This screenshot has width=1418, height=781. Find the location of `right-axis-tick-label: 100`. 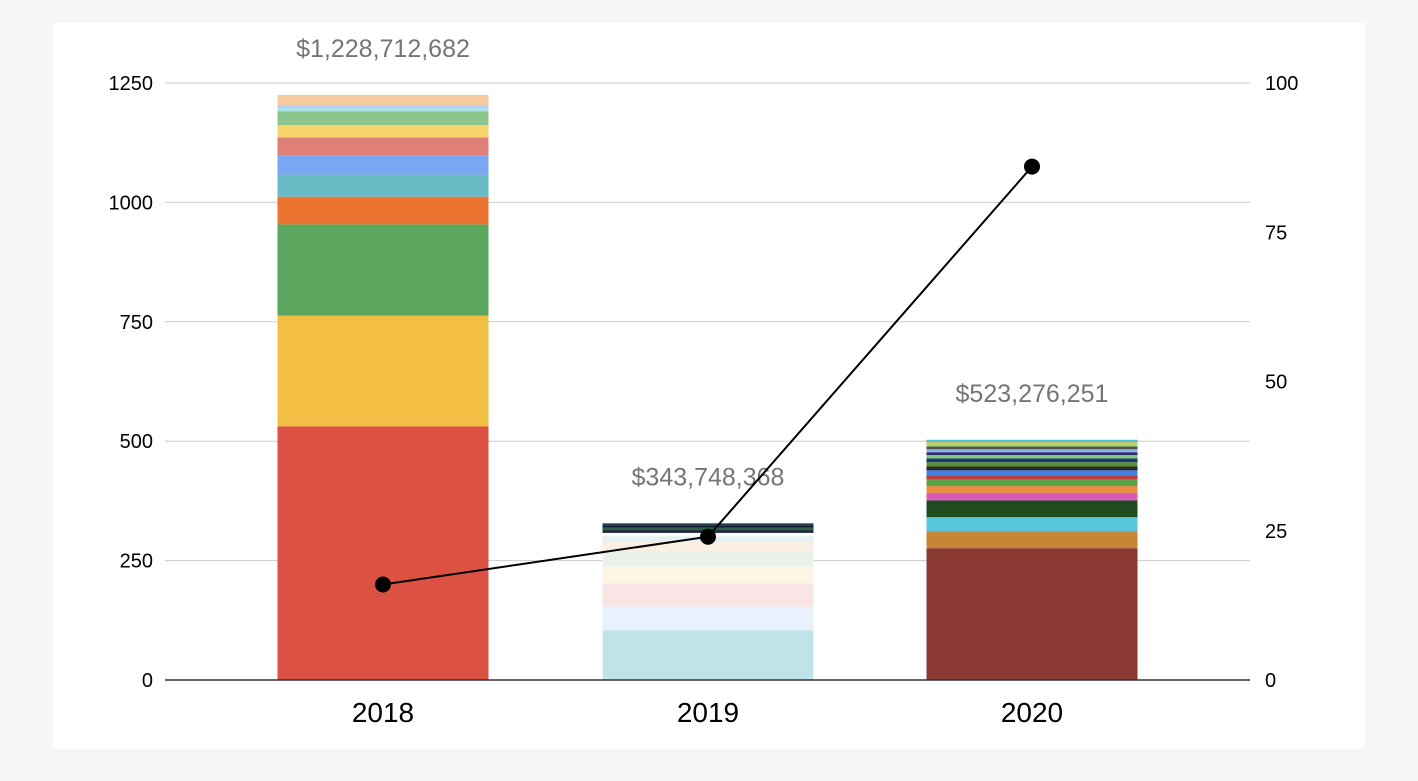

right-axis-tick-label: 100 is located at coordinates (1281, 84).